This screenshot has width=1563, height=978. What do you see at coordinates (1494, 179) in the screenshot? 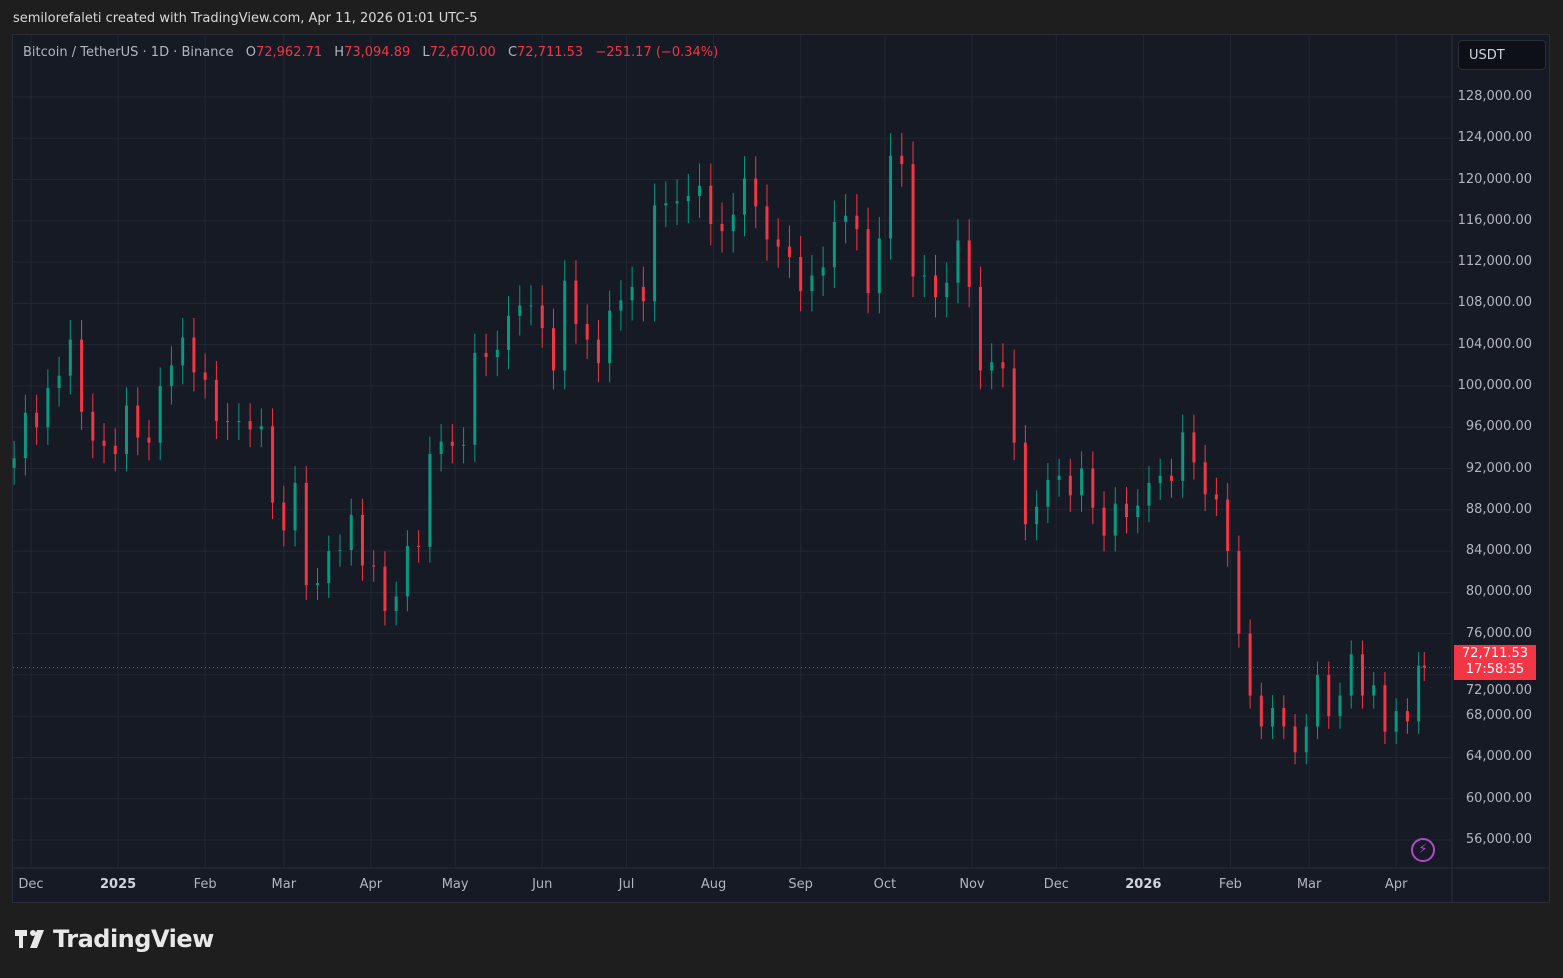
I see `price-tick: 120,000.00` at bounding box center [1494, 179].